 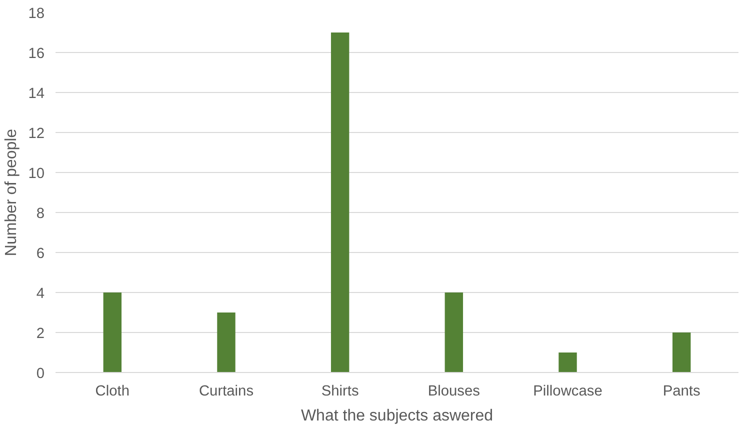 What do you see at coordinates (397, 416) in the screenshot?
I see `x-axis-title: What the subjects aswered` at bounding box center [397, 416].